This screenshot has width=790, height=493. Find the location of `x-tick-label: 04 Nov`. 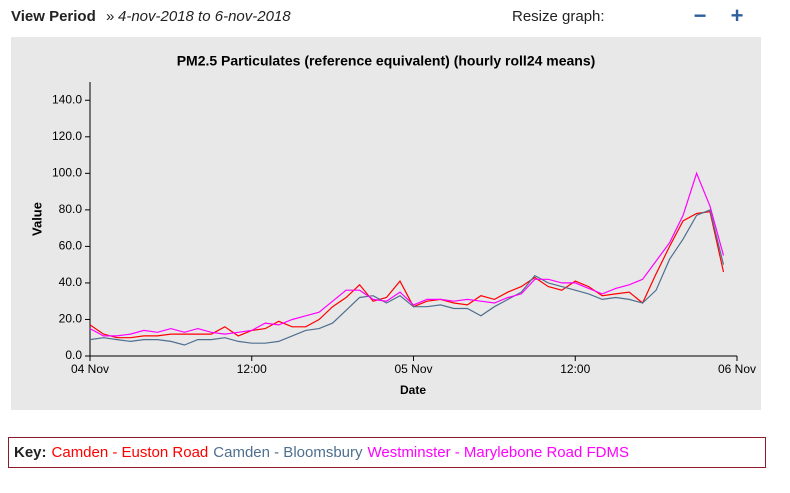

x-tick-label: 04 Nov is located at coordinates (90, 369).